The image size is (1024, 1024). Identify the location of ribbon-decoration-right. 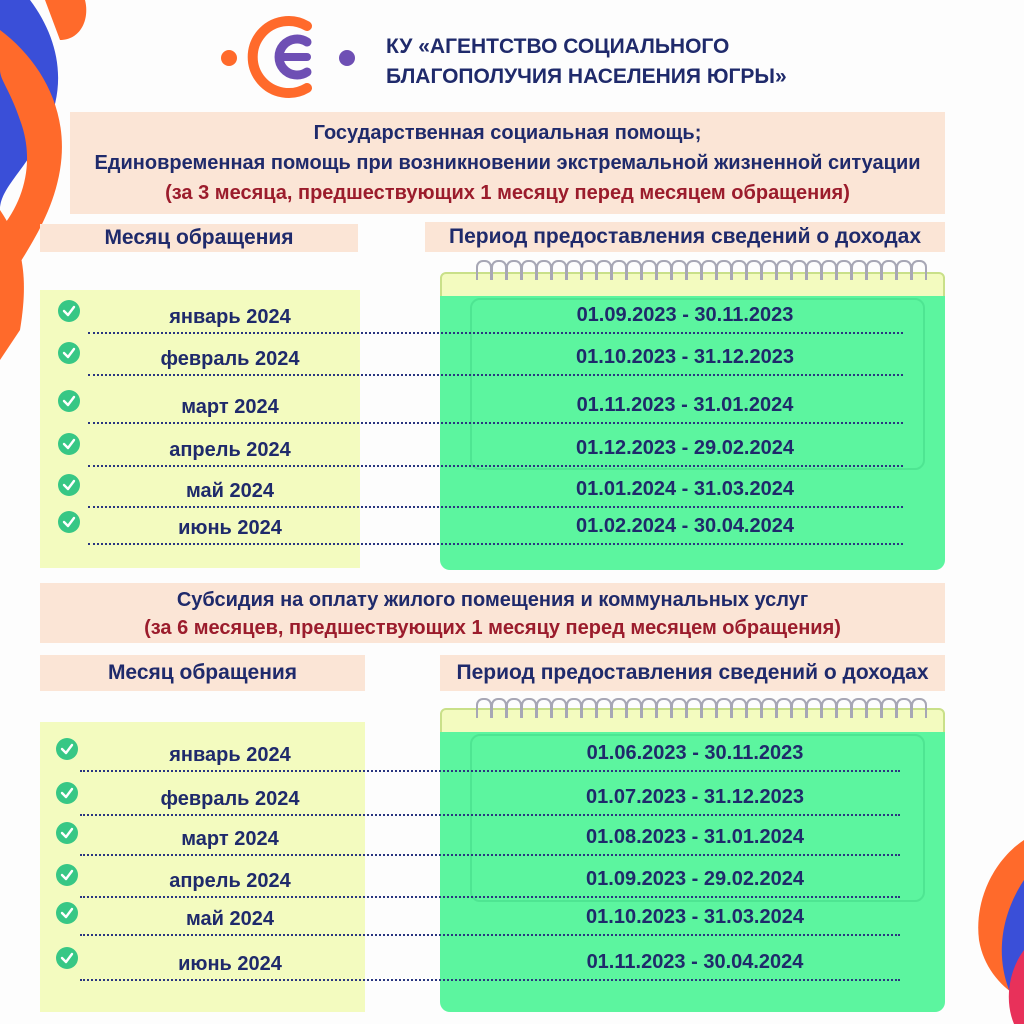
(1001, 932).